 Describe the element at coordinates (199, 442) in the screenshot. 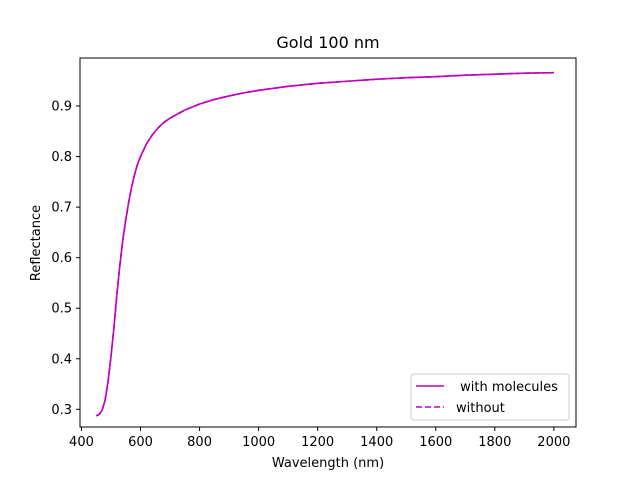

I see `x-tick-label: 800` at that location.